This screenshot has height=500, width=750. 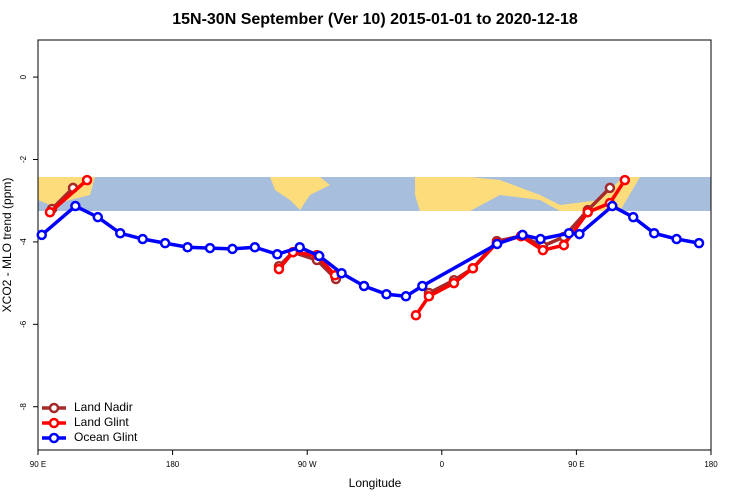 I want to click on x-tick-label: 0, so click(x=442, y=464).